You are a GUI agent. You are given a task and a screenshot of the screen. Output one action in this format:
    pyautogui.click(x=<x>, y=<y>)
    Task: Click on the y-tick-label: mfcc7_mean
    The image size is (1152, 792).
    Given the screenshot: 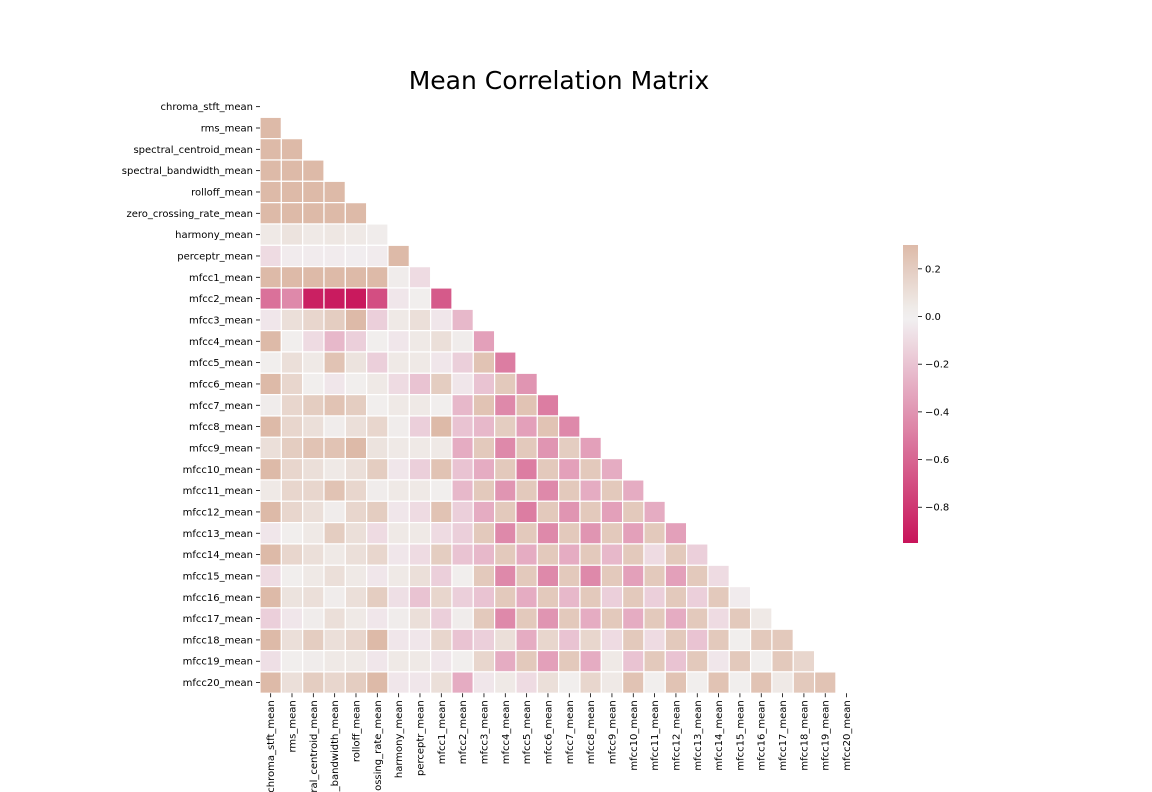 What is the action you would take?
    pyautogui.click(x=221, y=406)
    